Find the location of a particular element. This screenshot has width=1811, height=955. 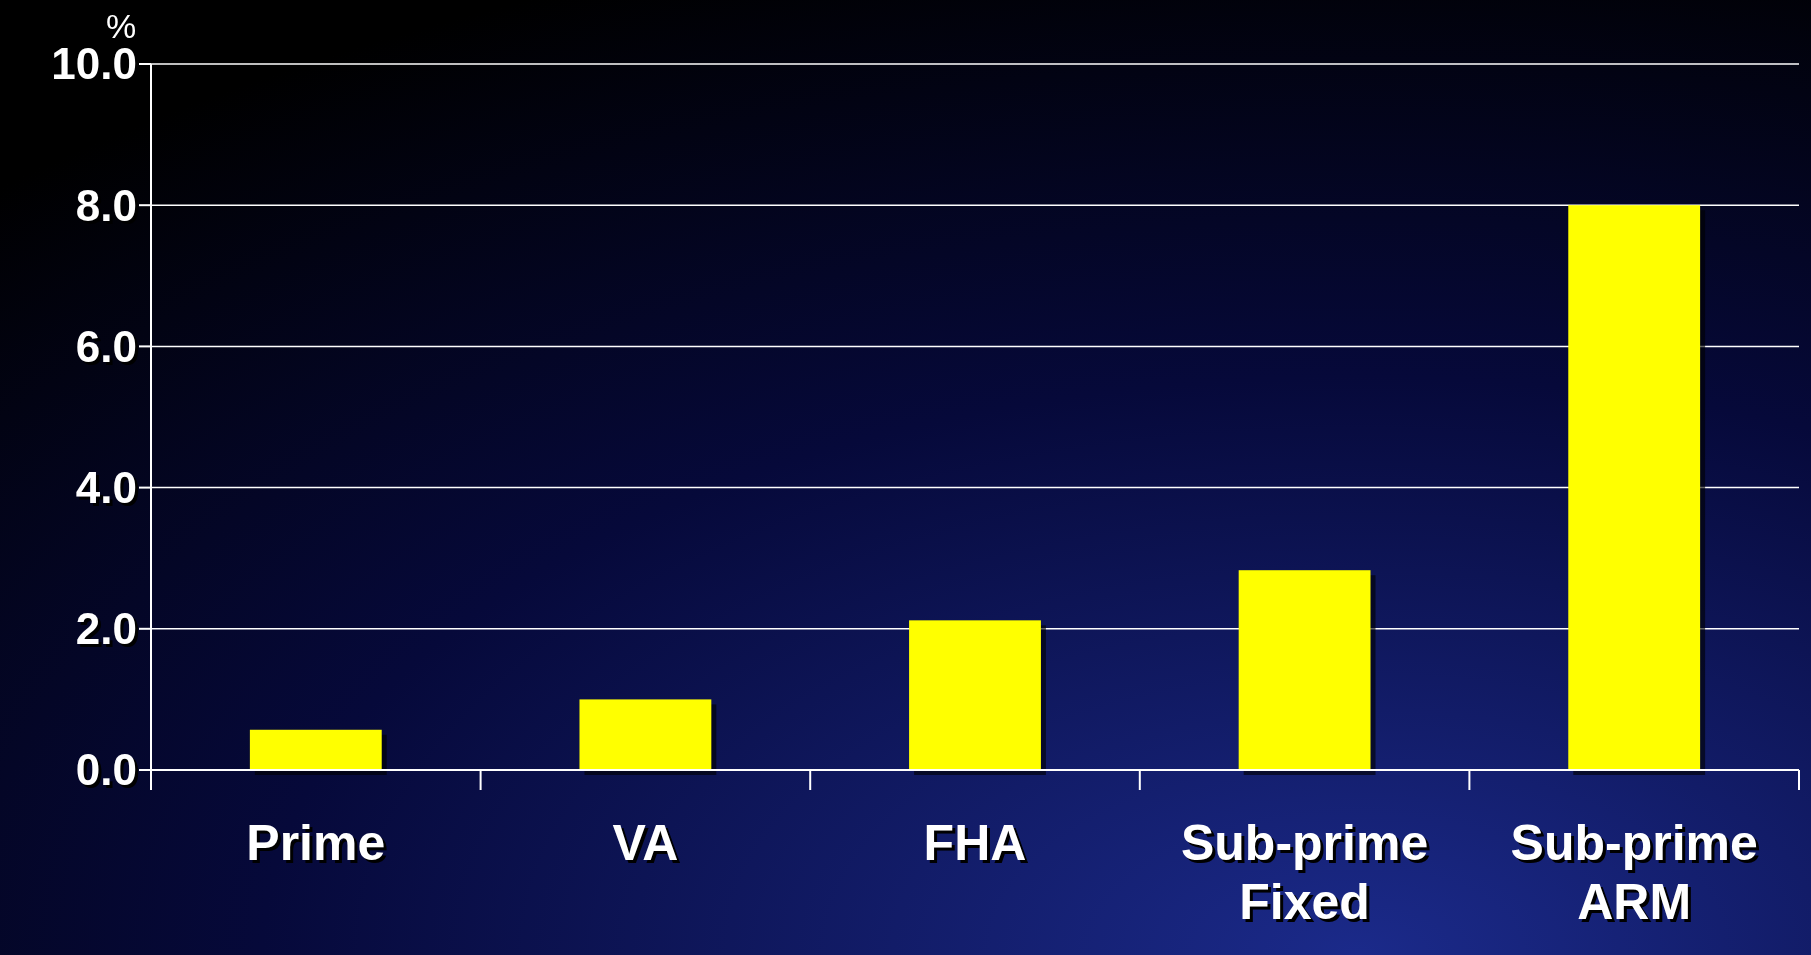

x-tick-label: VA is located at coordinates (645, 843).